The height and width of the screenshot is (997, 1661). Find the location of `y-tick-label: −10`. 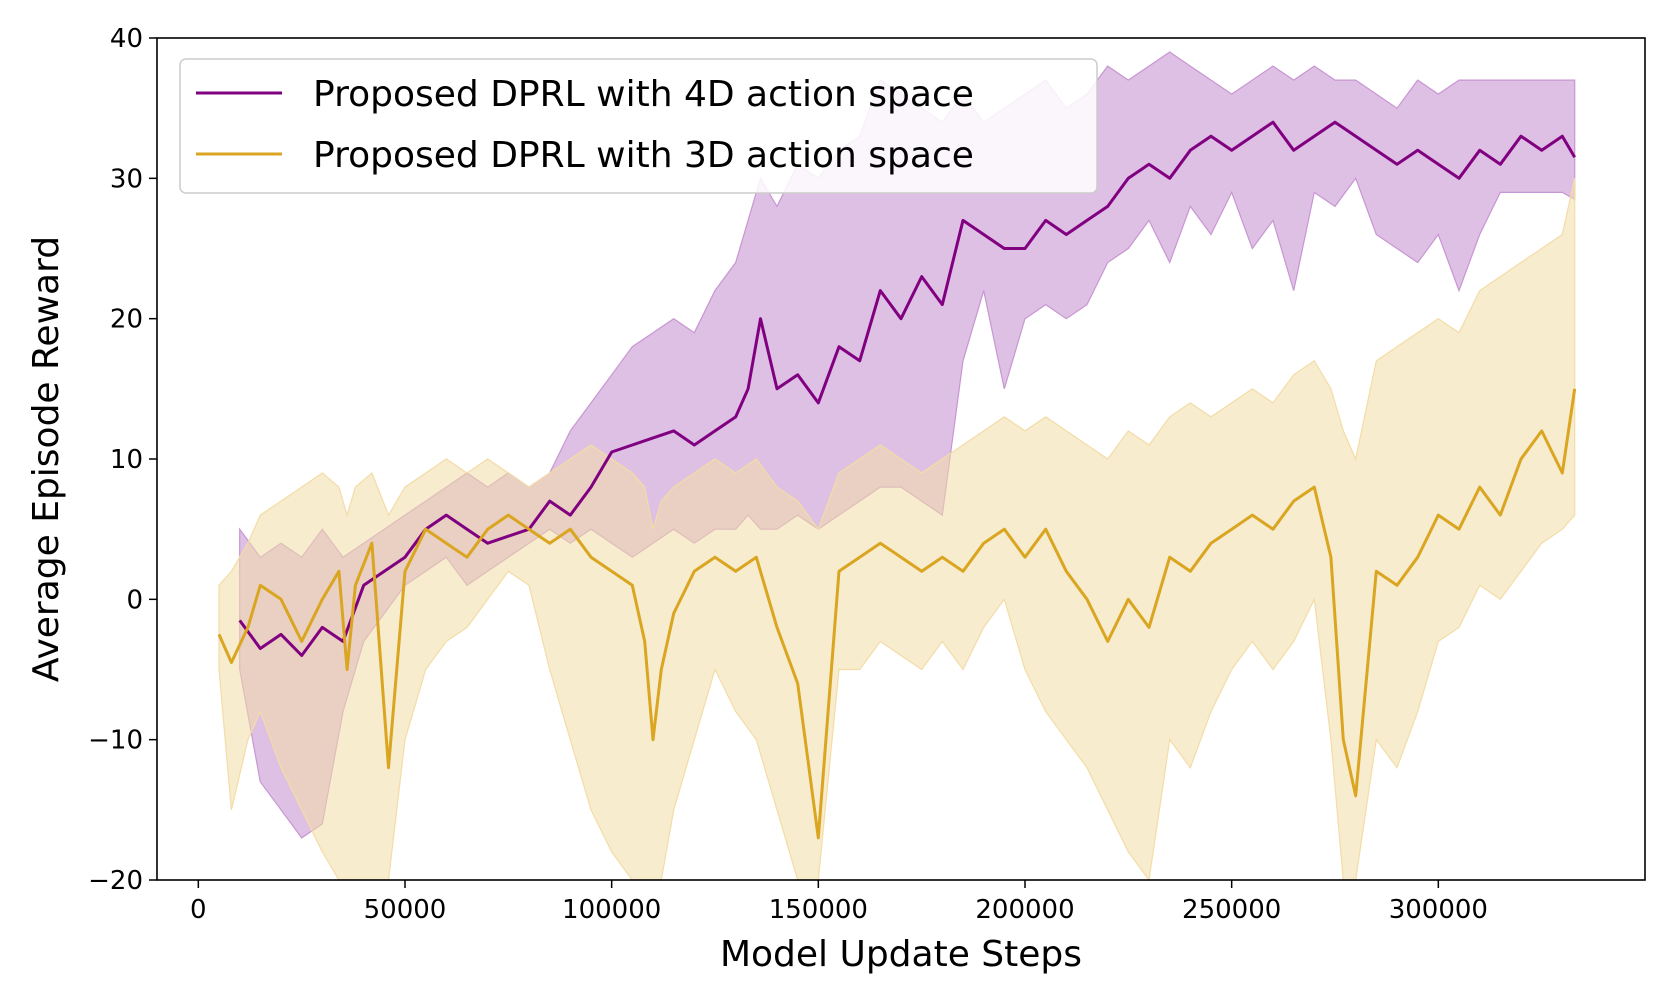

y-tick-label: −10 is located at coordinates (115, 741).